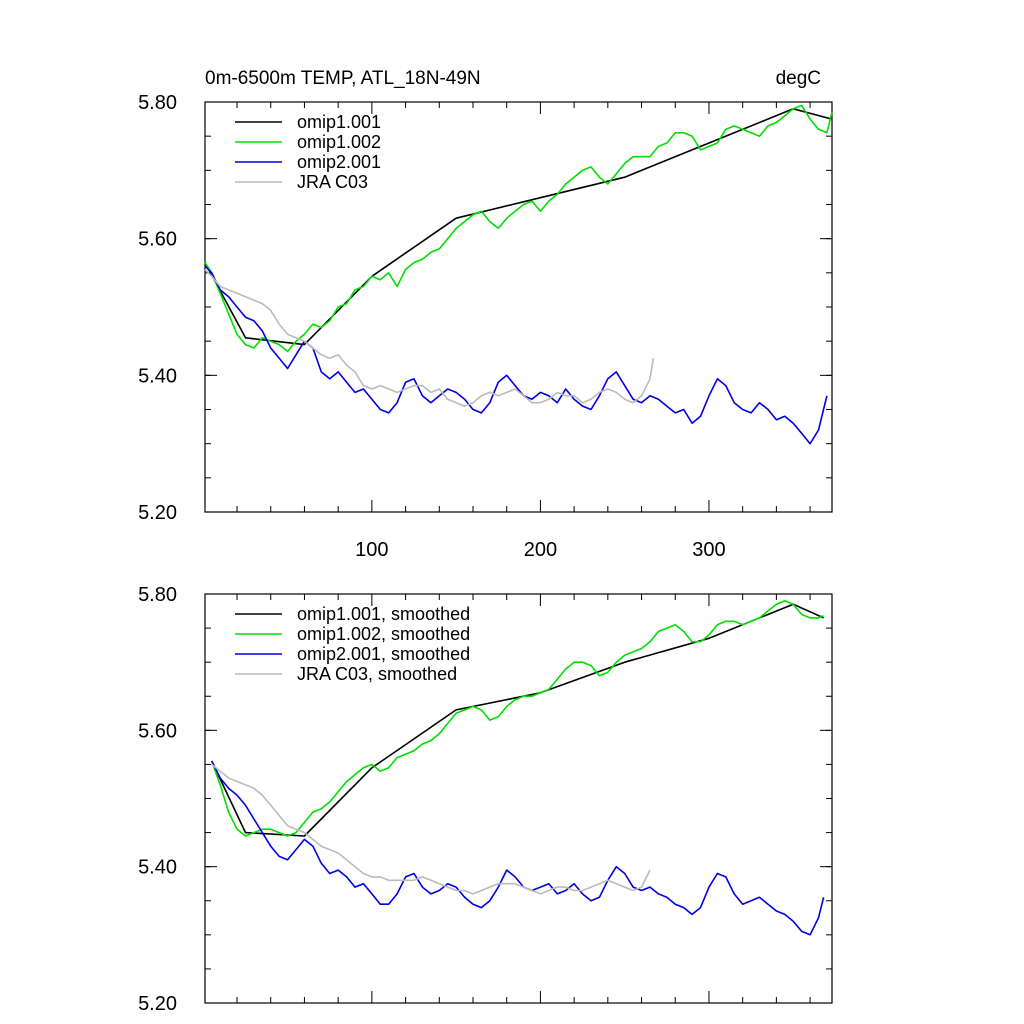 The image size is (1024, 1024). What do you see at coordinates (332, 182) in the screenshot?
I see `legend-label: JRA C03` at bounding box center [332, 182].